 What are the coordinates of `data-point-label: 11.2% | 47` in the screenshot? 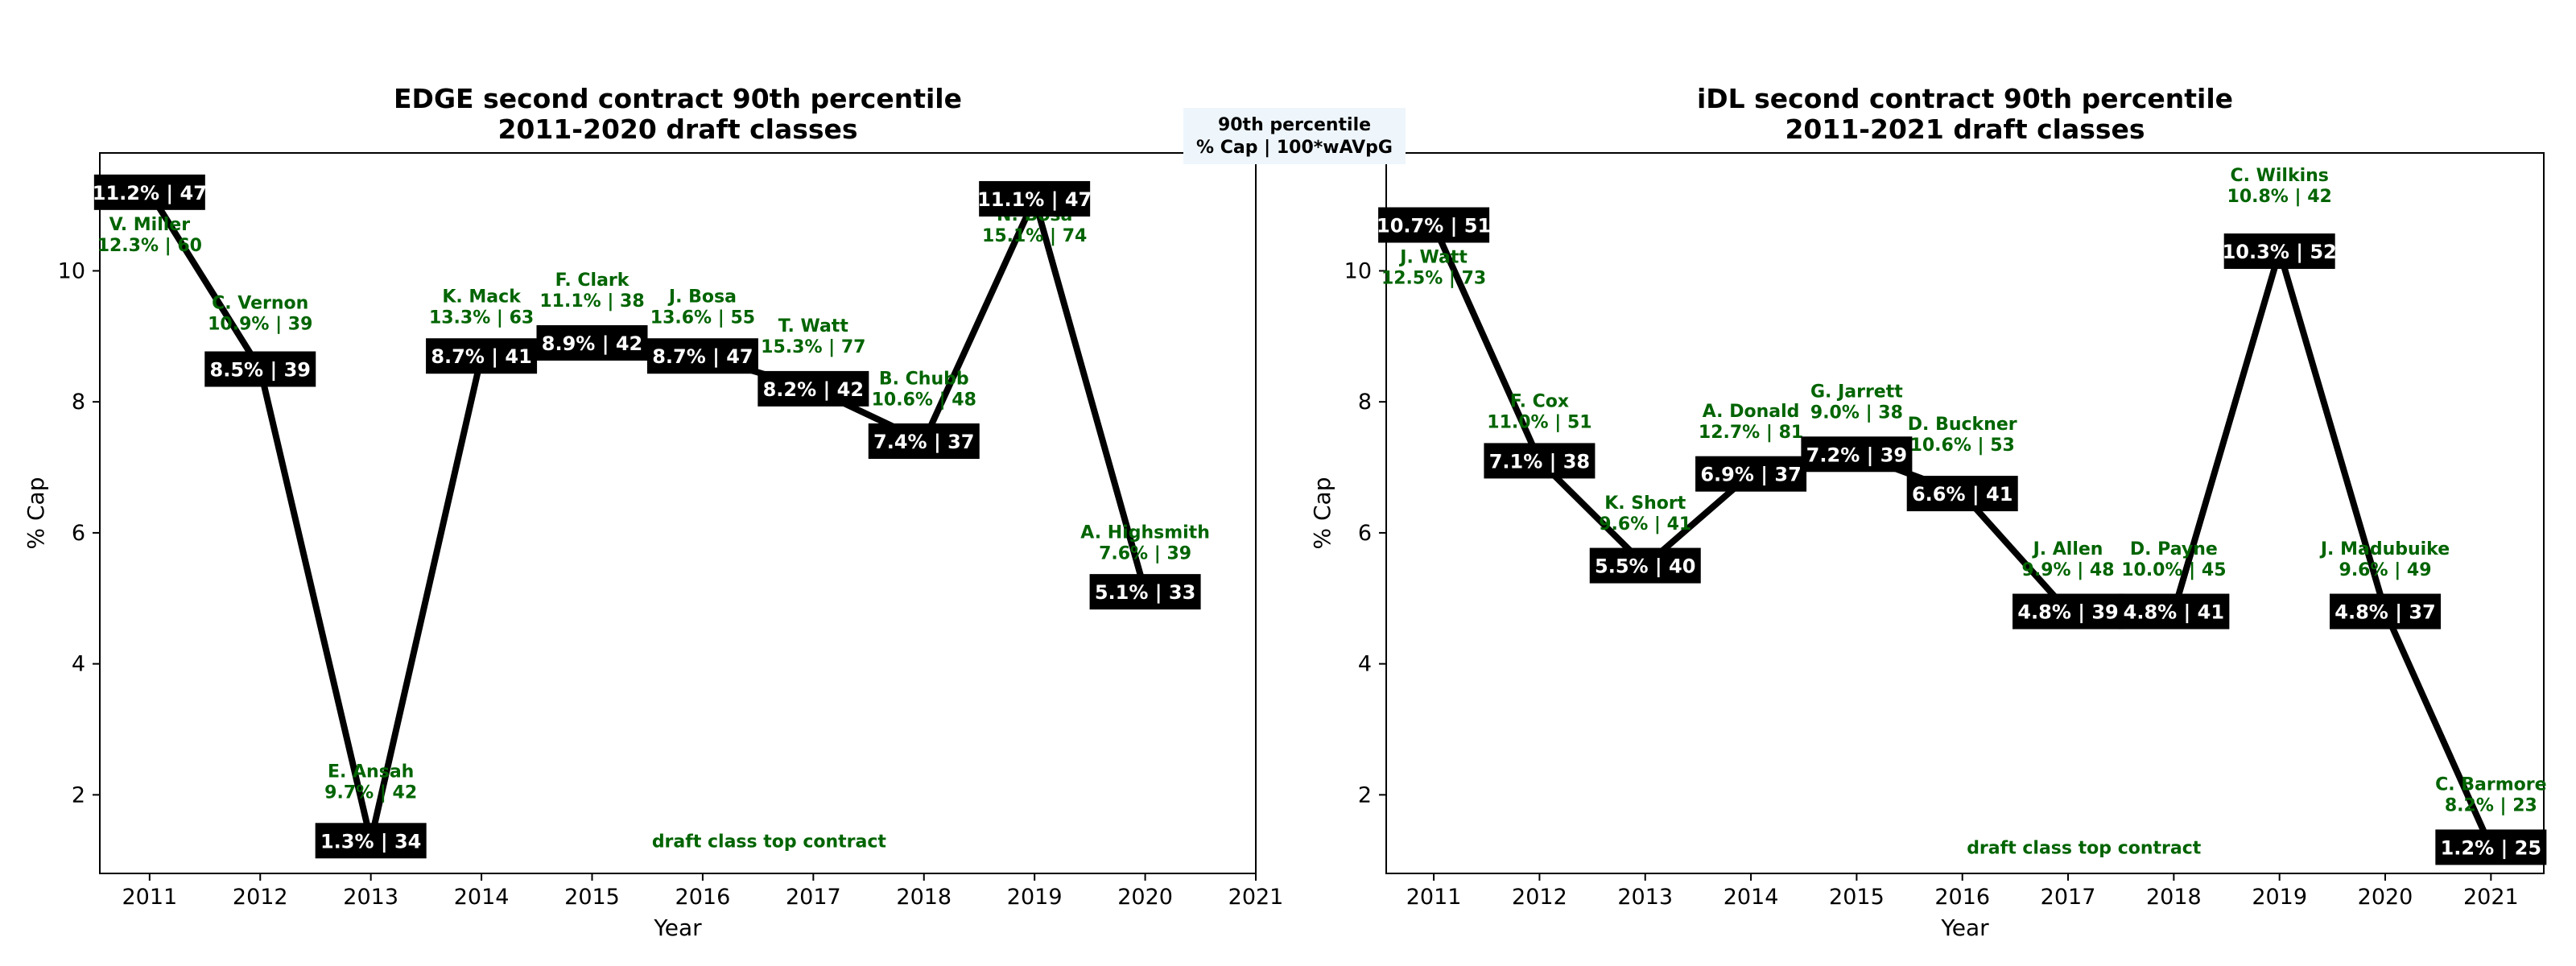 It's located at (150, 193).